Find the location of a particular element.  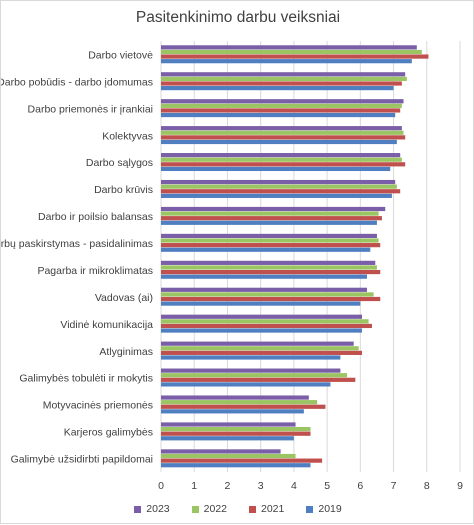

x-tick-label: 6 is located at coordinates (360, 486).